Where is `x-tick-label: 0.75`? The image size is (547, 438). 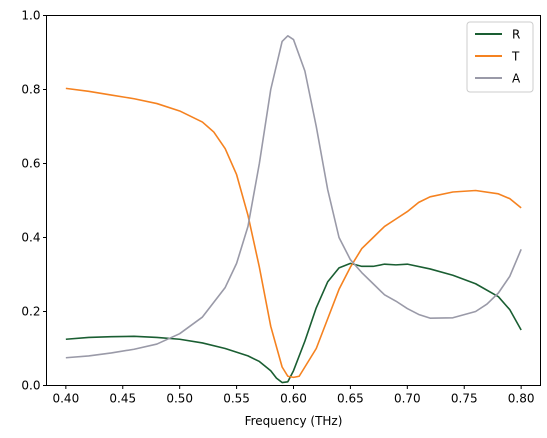 x-tick-label: 0.75 is located at coordinates (464, 399).